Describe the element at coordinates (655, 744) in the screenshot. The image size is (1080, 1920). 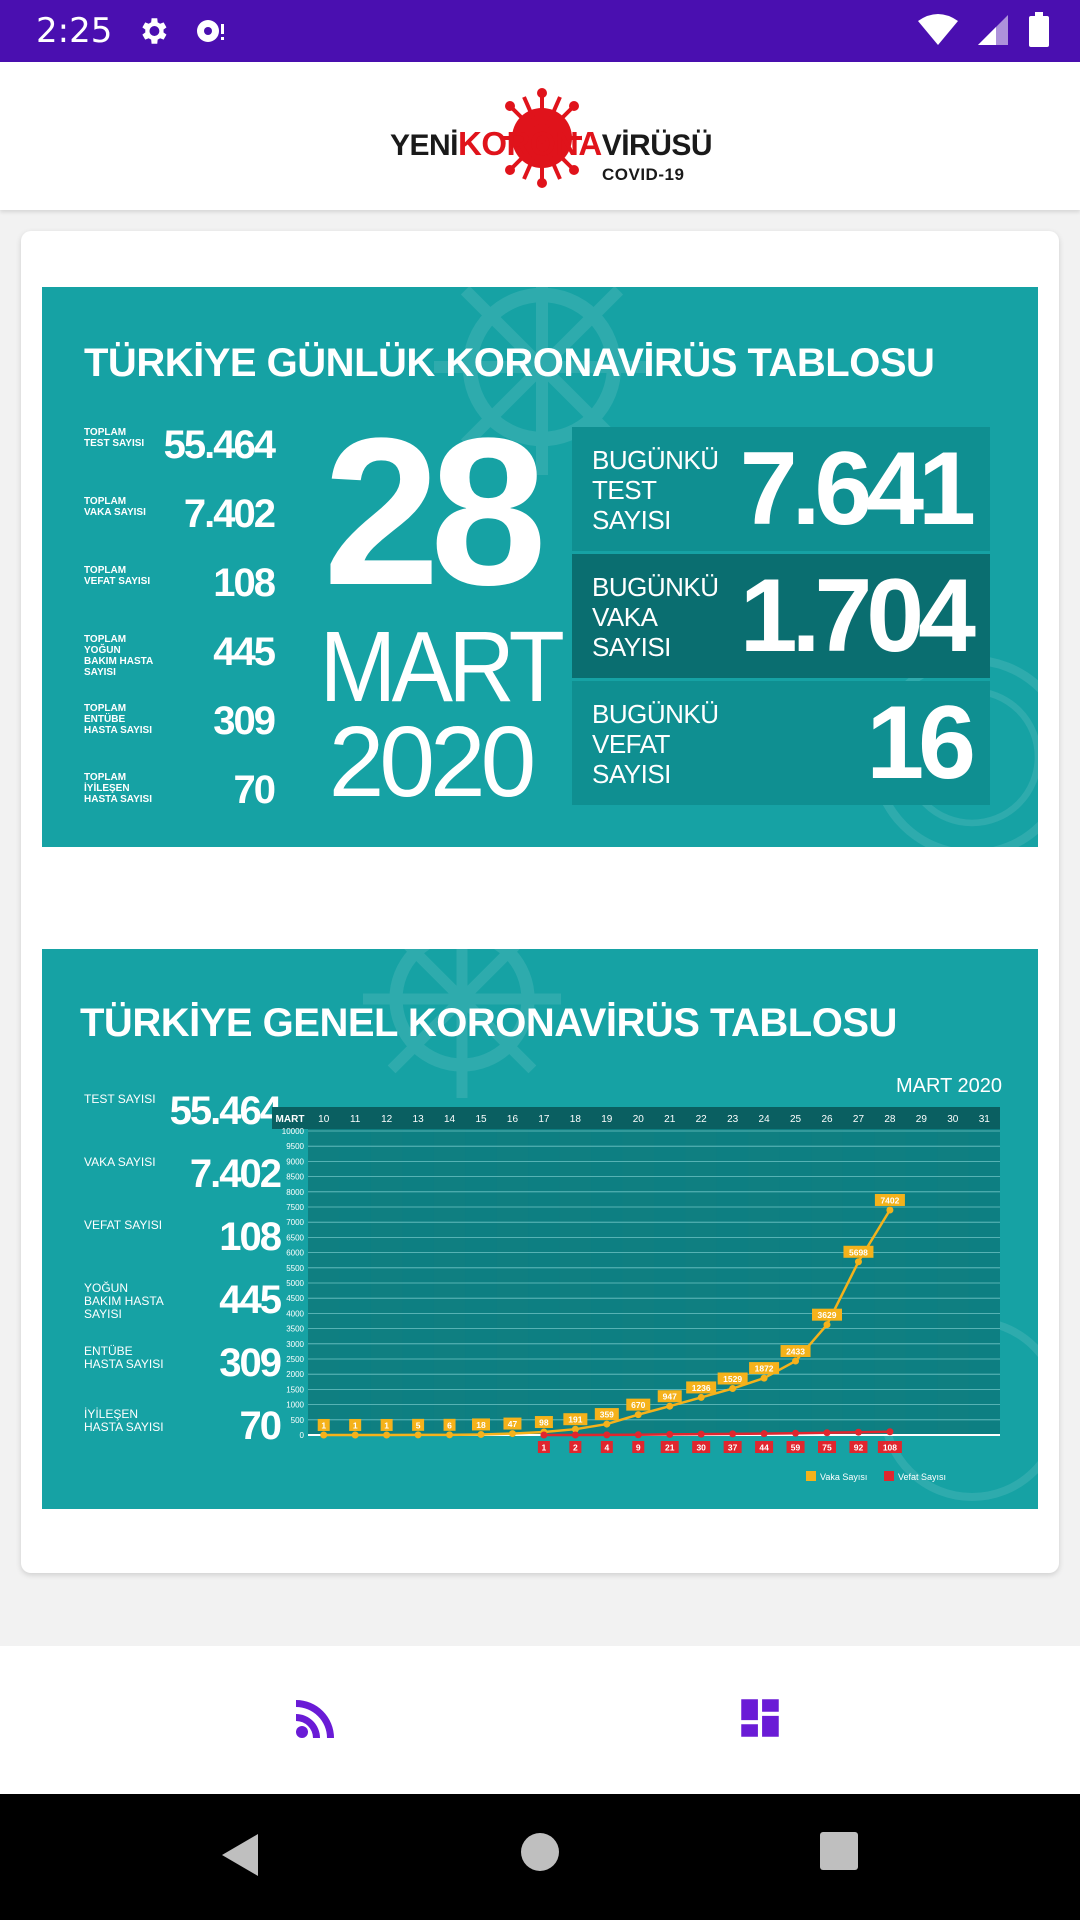
I see `today-label: BUGÜNKÜ VEFAT SAYISI` at that location.